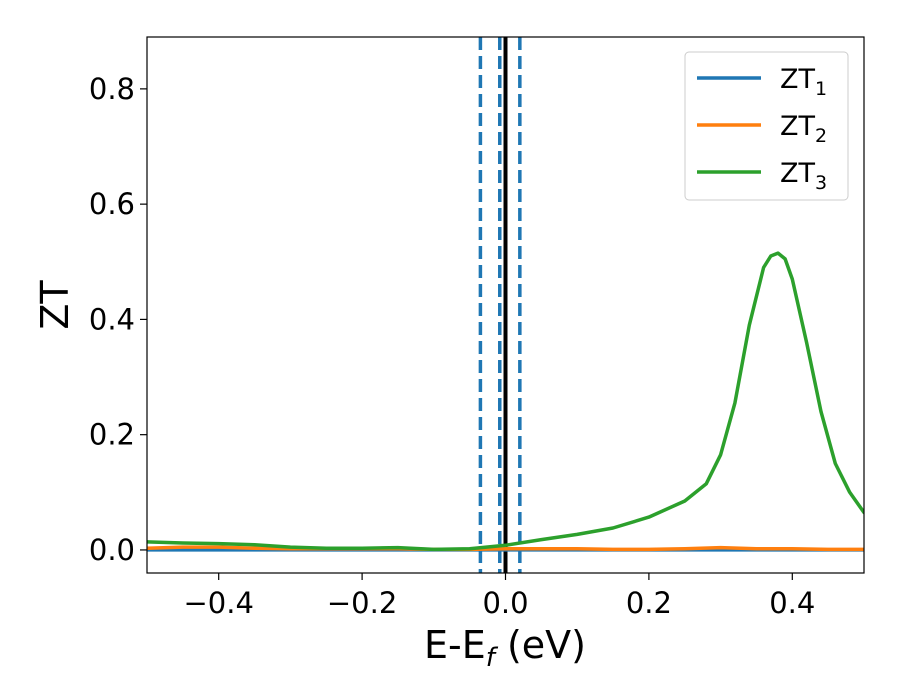 The image size is (900, 700). I want to click on y-tick-label: 0.6, so click(112, 204).